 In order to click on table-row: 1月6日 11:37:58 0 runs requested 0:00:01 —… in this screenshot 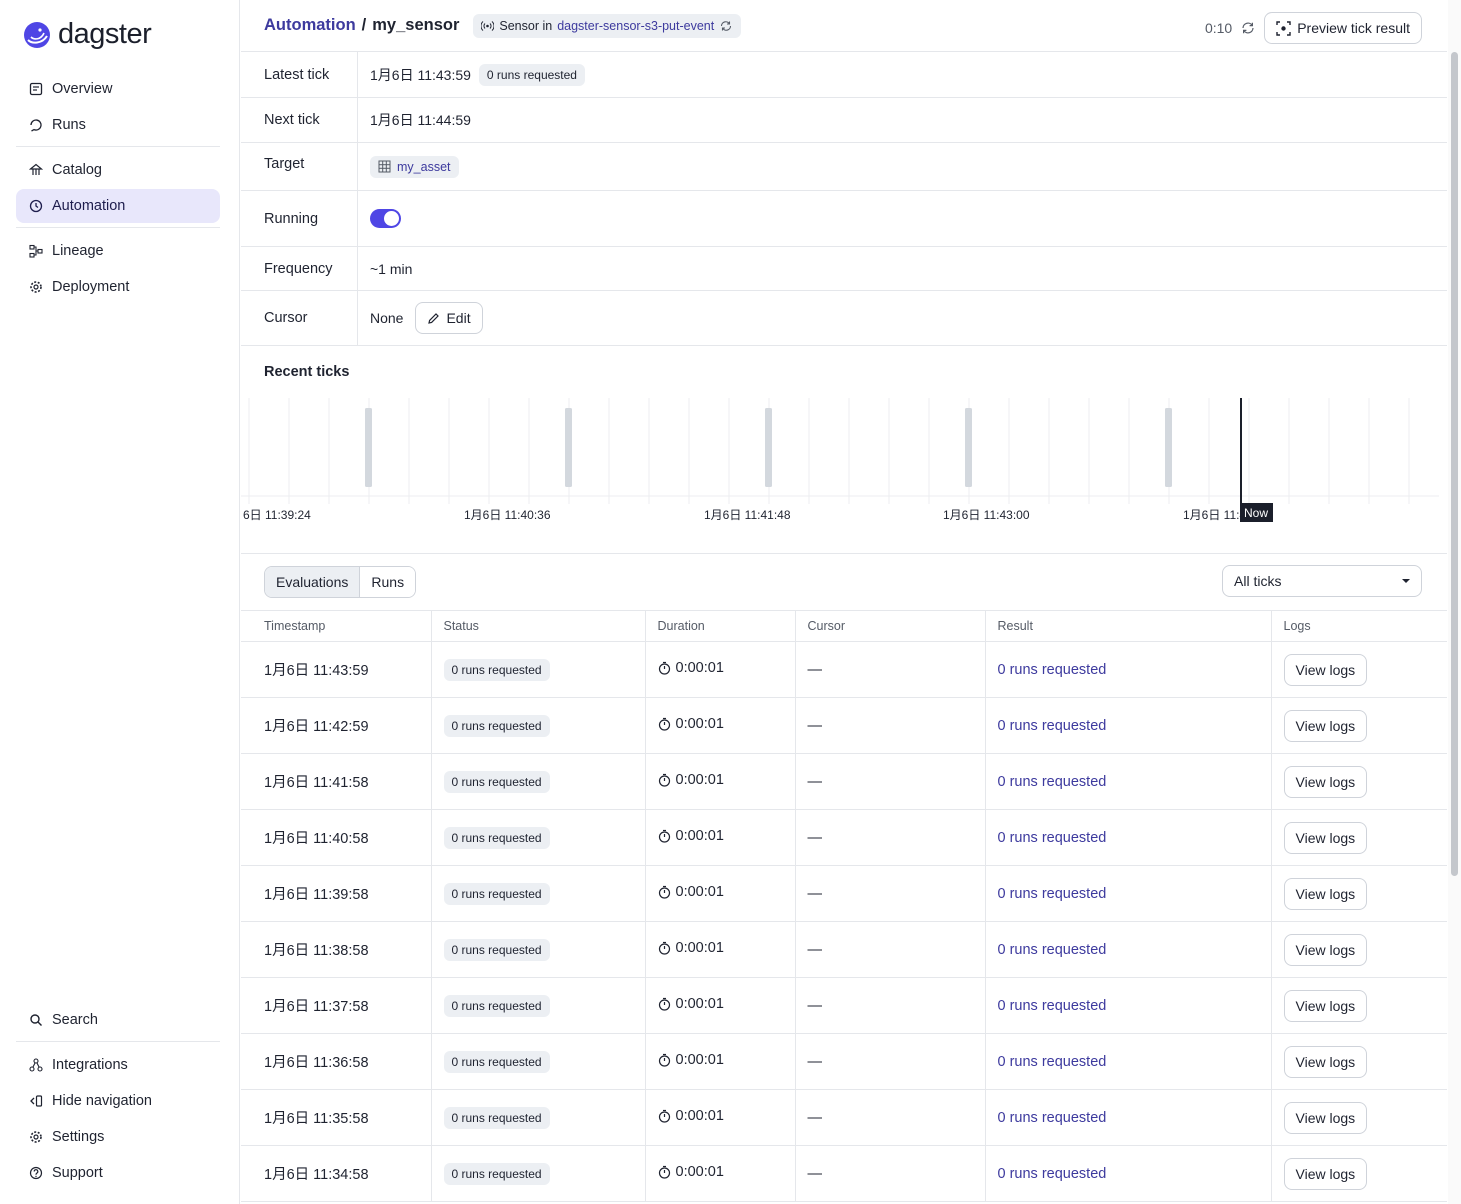, I will do `click(844, 1005)`.